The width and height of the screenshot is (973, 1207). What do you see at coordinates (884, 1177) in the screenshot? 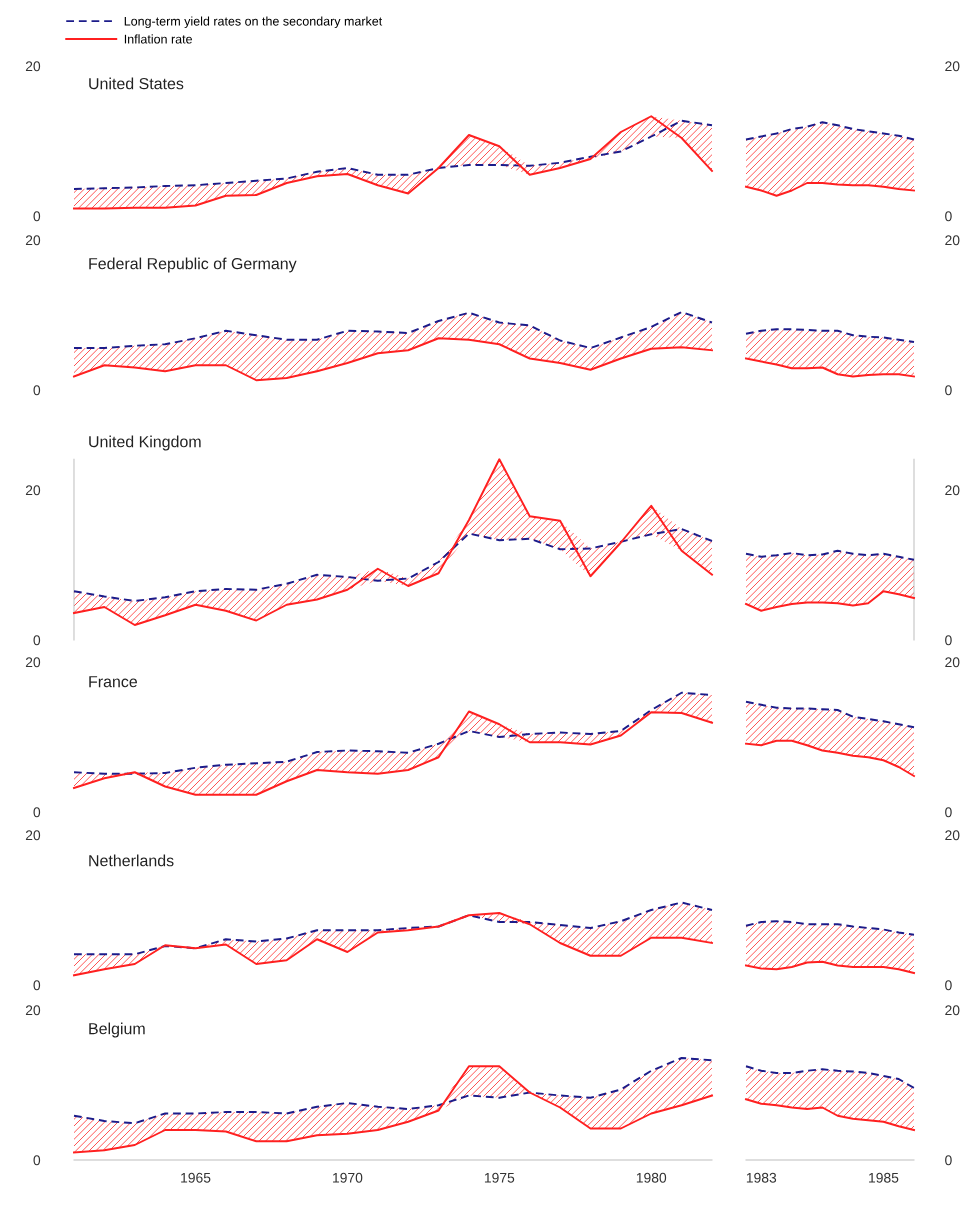
I see `x-tick-label: 1985` at bounding box center [884, 1177].